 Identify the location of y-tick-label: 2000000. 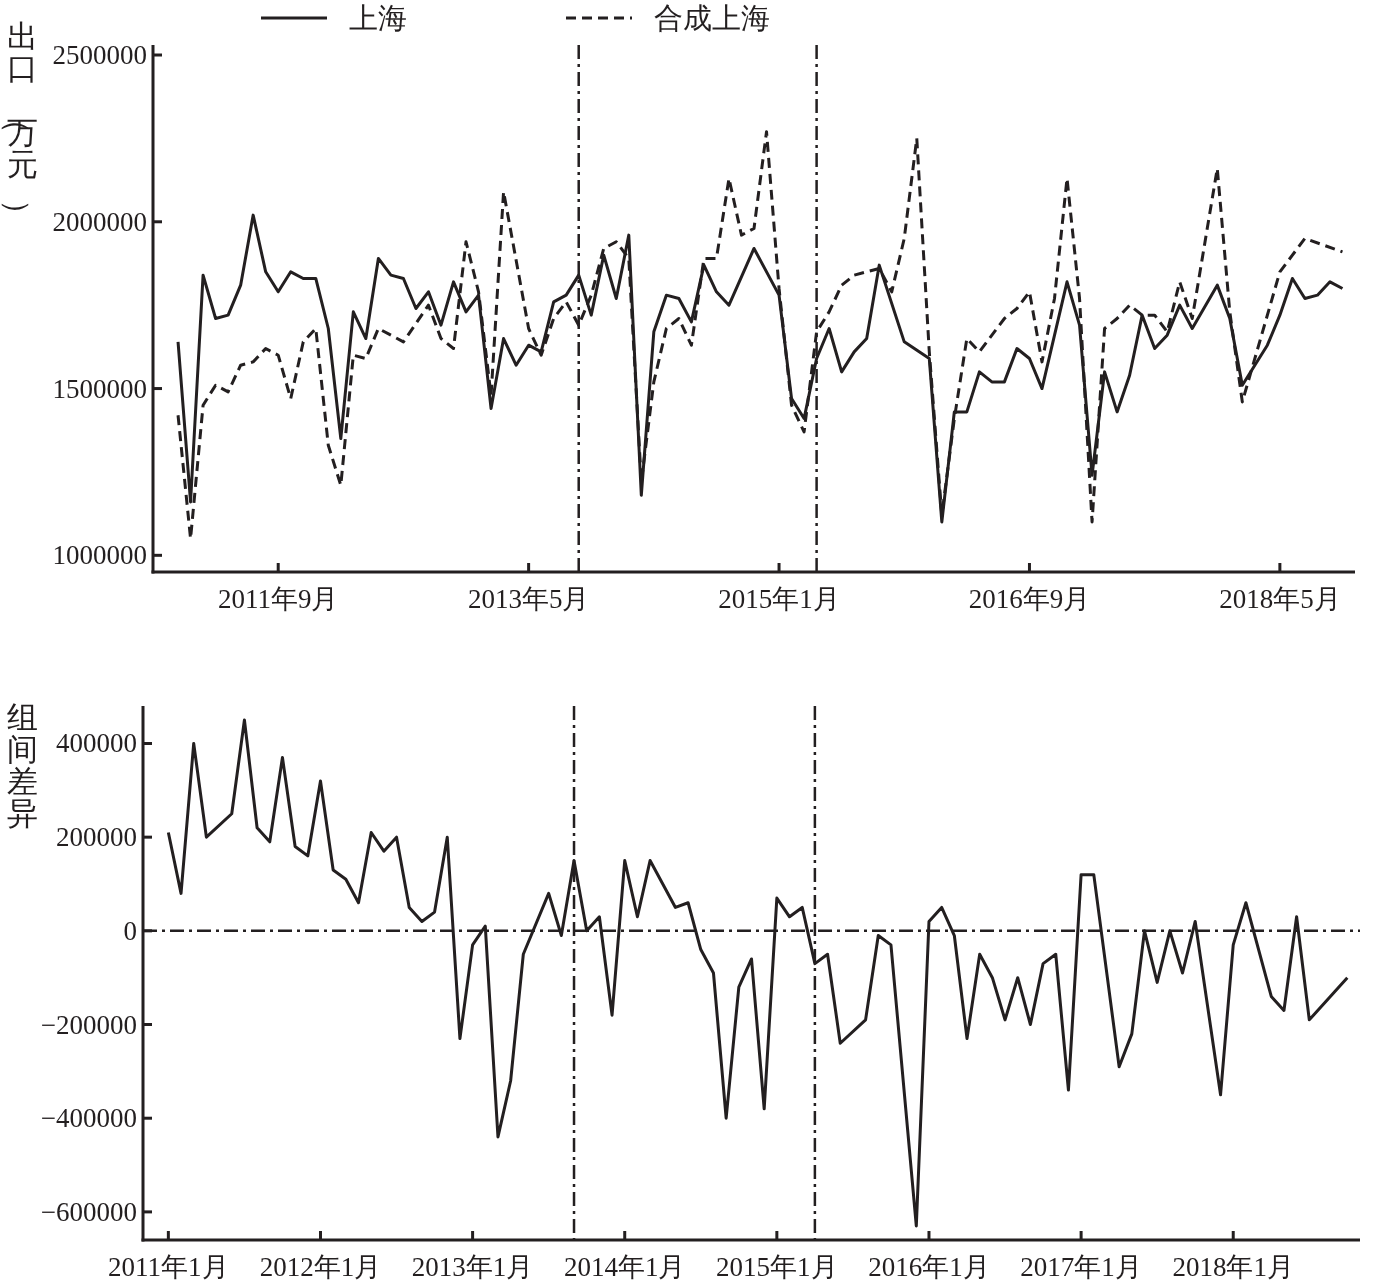
(99, 221).